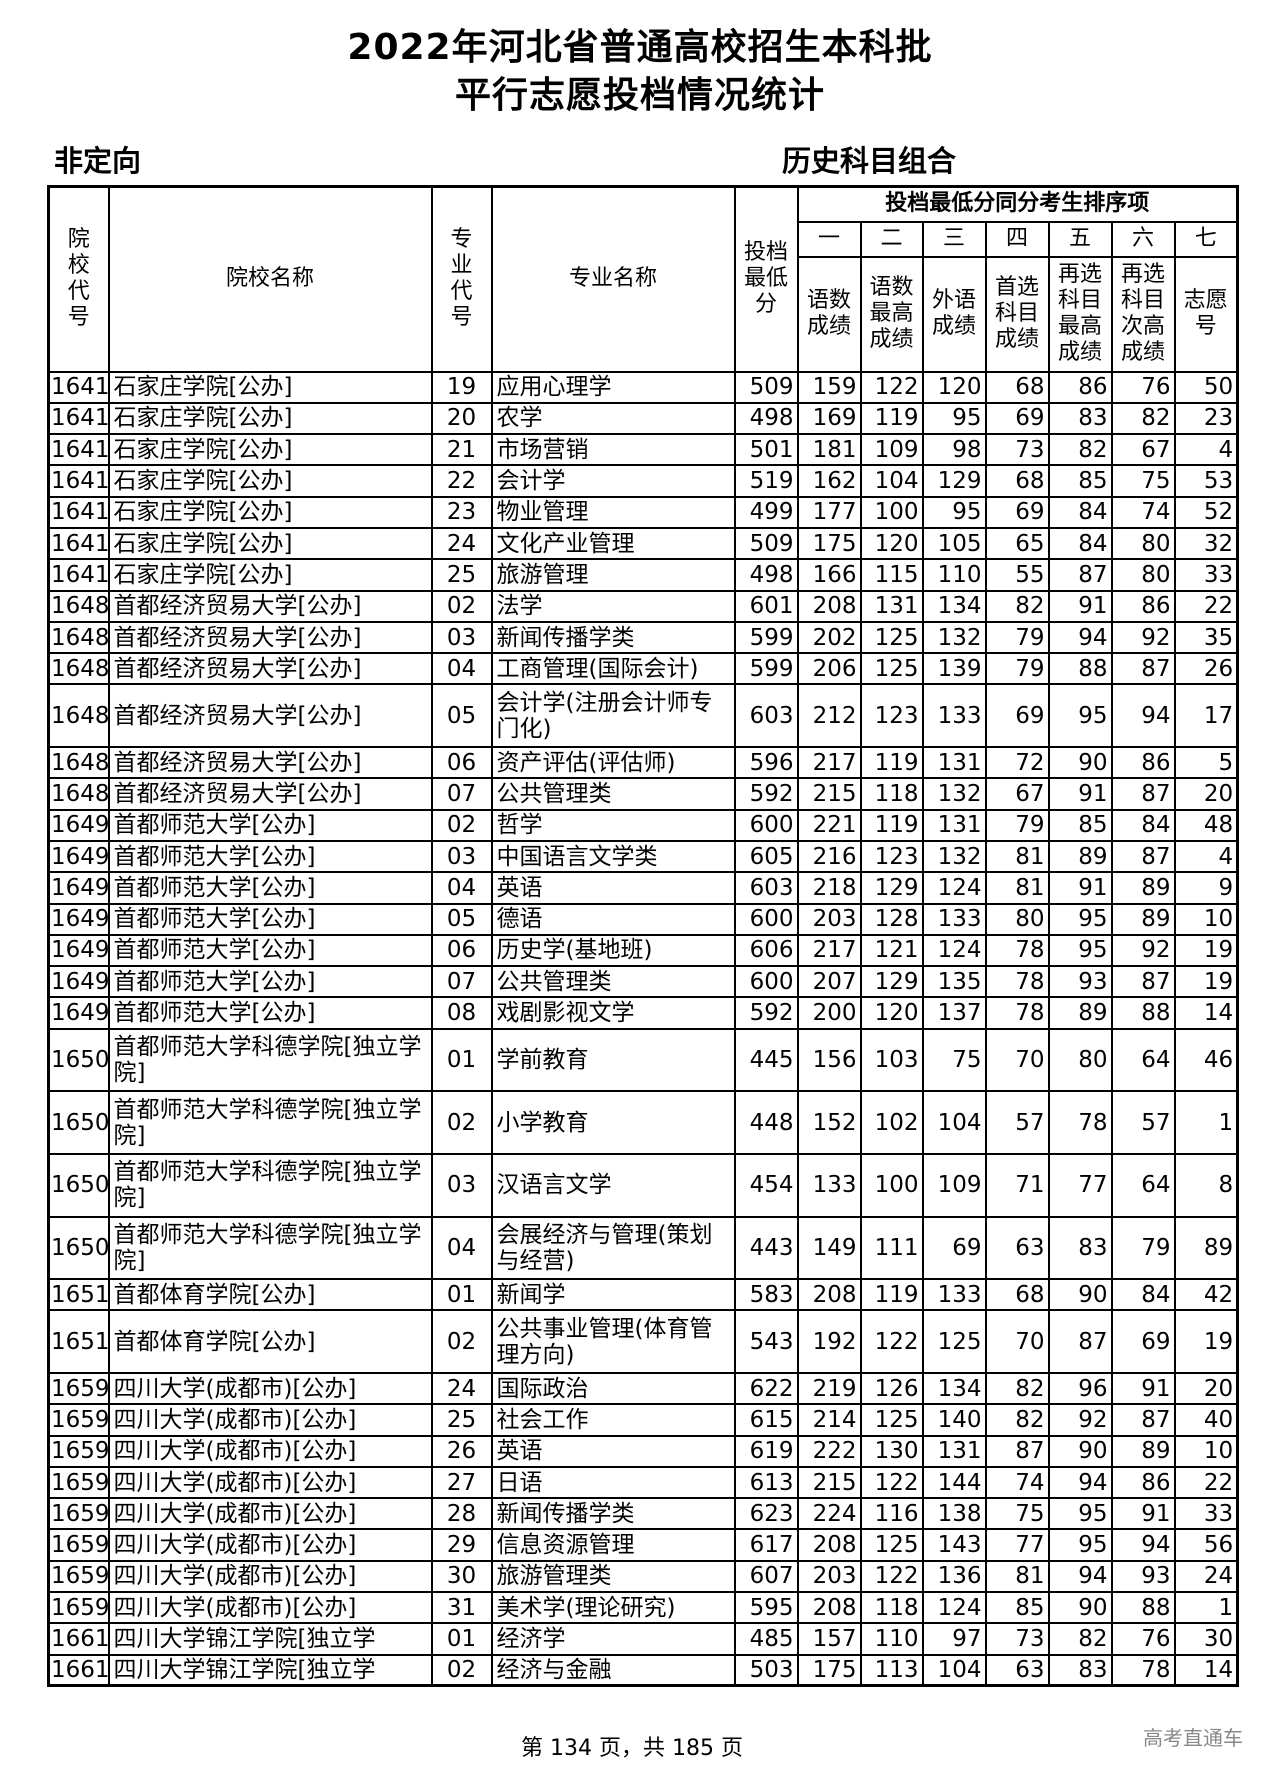 The height and width of the screenshot is (1789, 1280). What do you see at coordinates (829, 1639) in the screenshot?
I see `cell-yushu-score: 157` at bounding box center [829, 1639].